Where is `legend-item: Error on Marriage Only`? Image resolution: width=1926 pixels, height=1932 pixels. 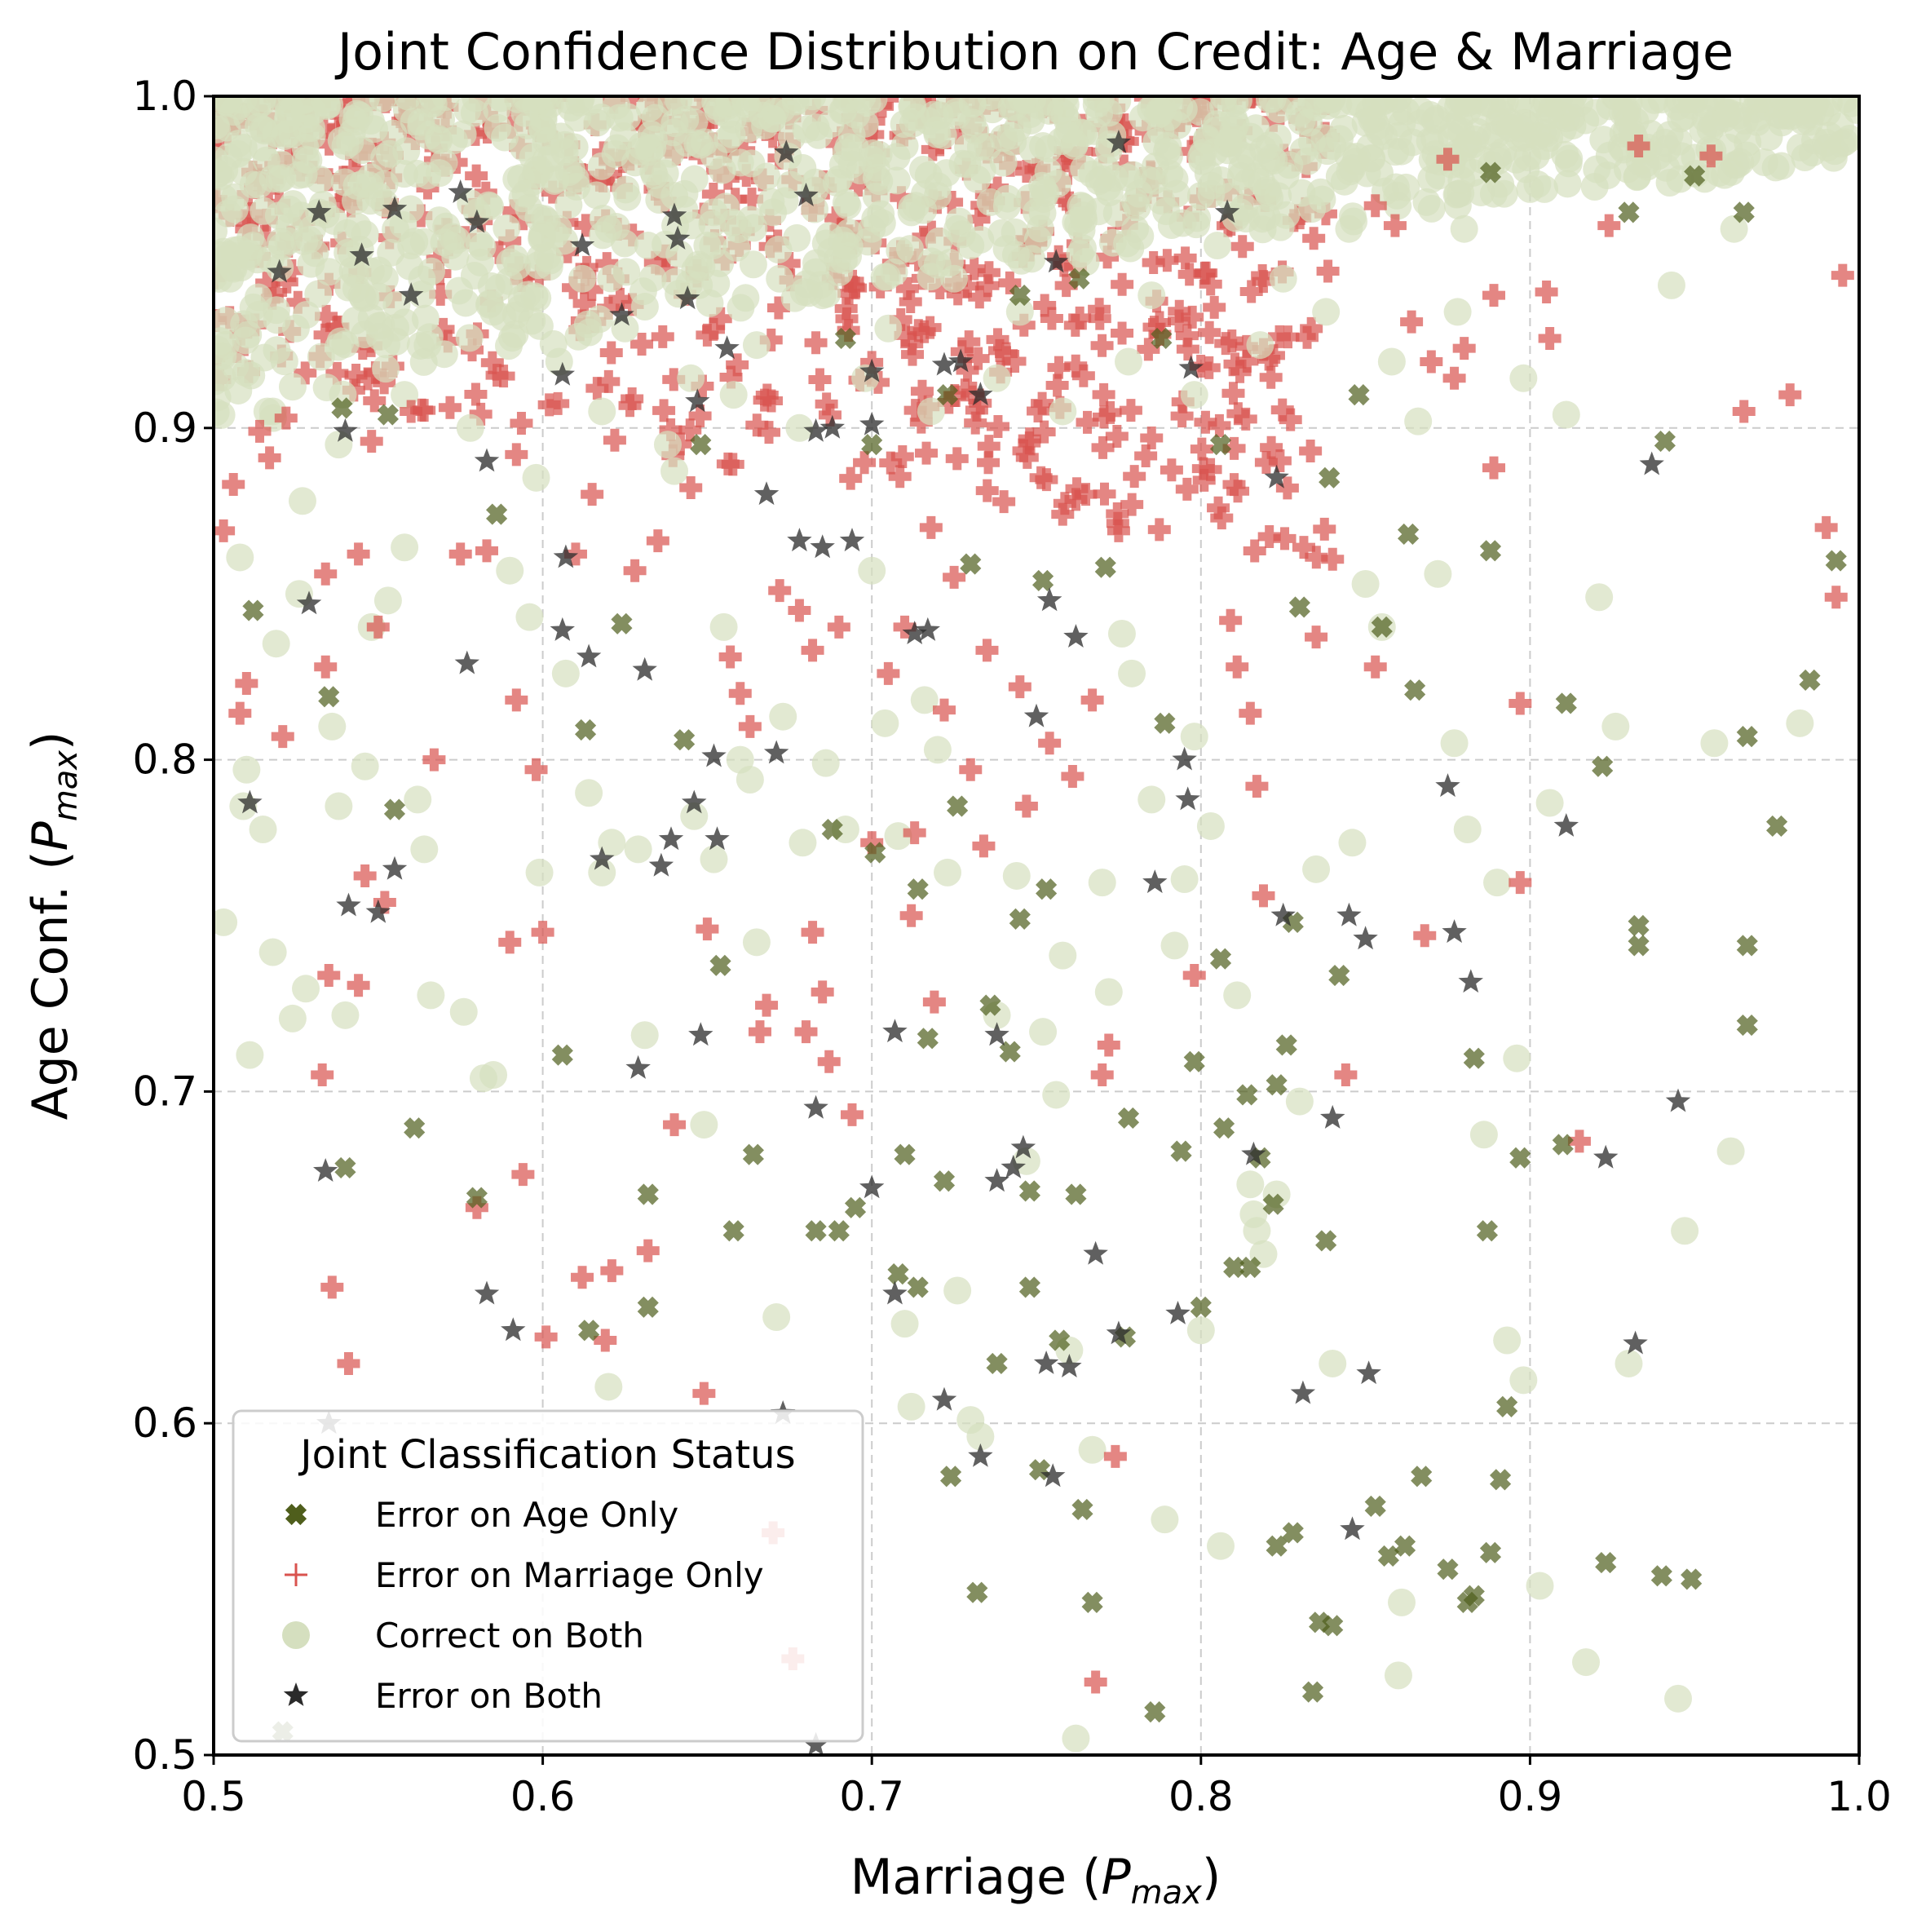
legend-item: Error on Marriage Only is located at coordinates (524, 1575).